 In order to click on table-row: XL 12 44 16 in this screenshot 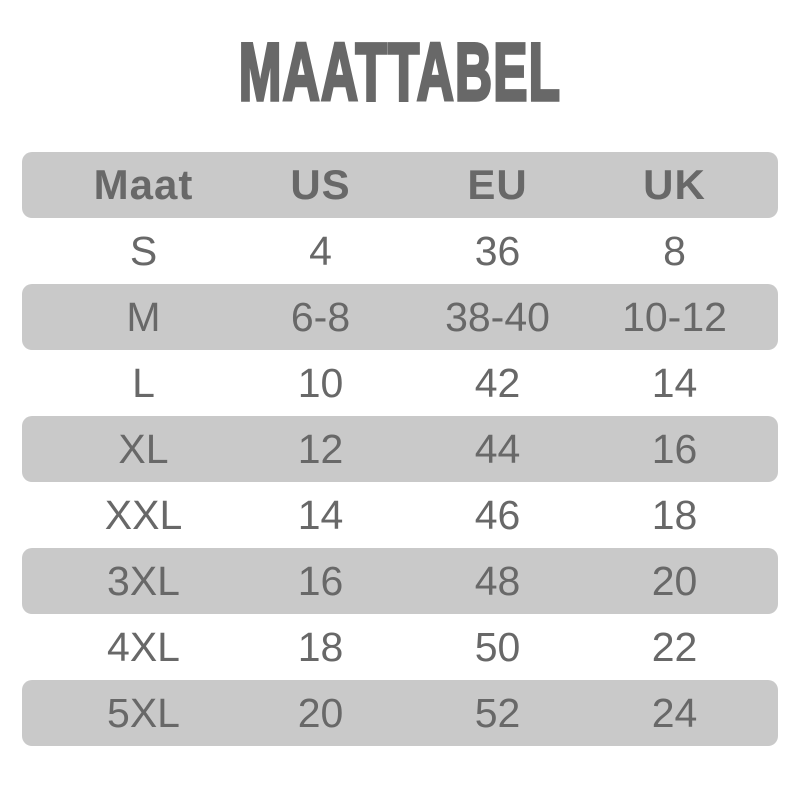, I will do `click(400, 449)`.